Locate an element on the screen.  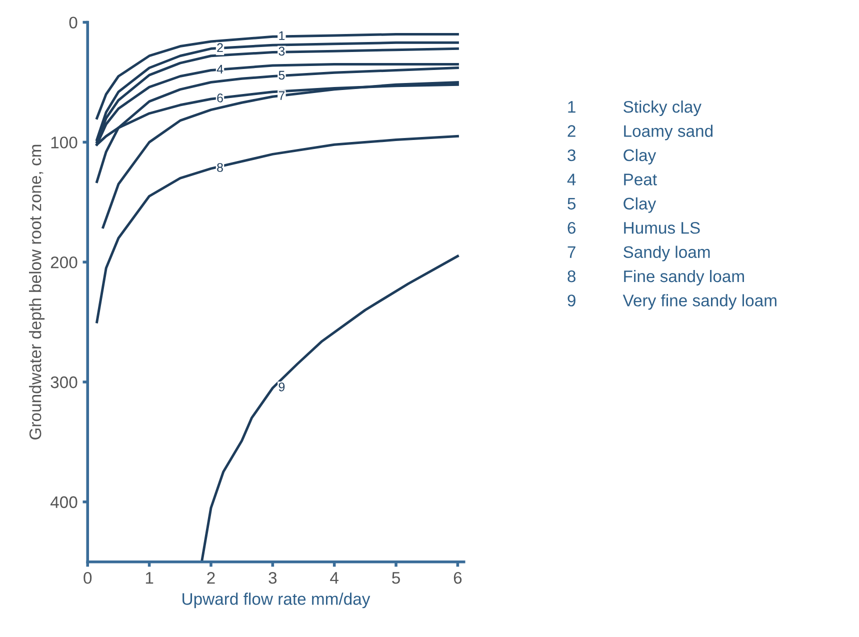
x-tick-label: 3 is located at coordinates (272, 578).